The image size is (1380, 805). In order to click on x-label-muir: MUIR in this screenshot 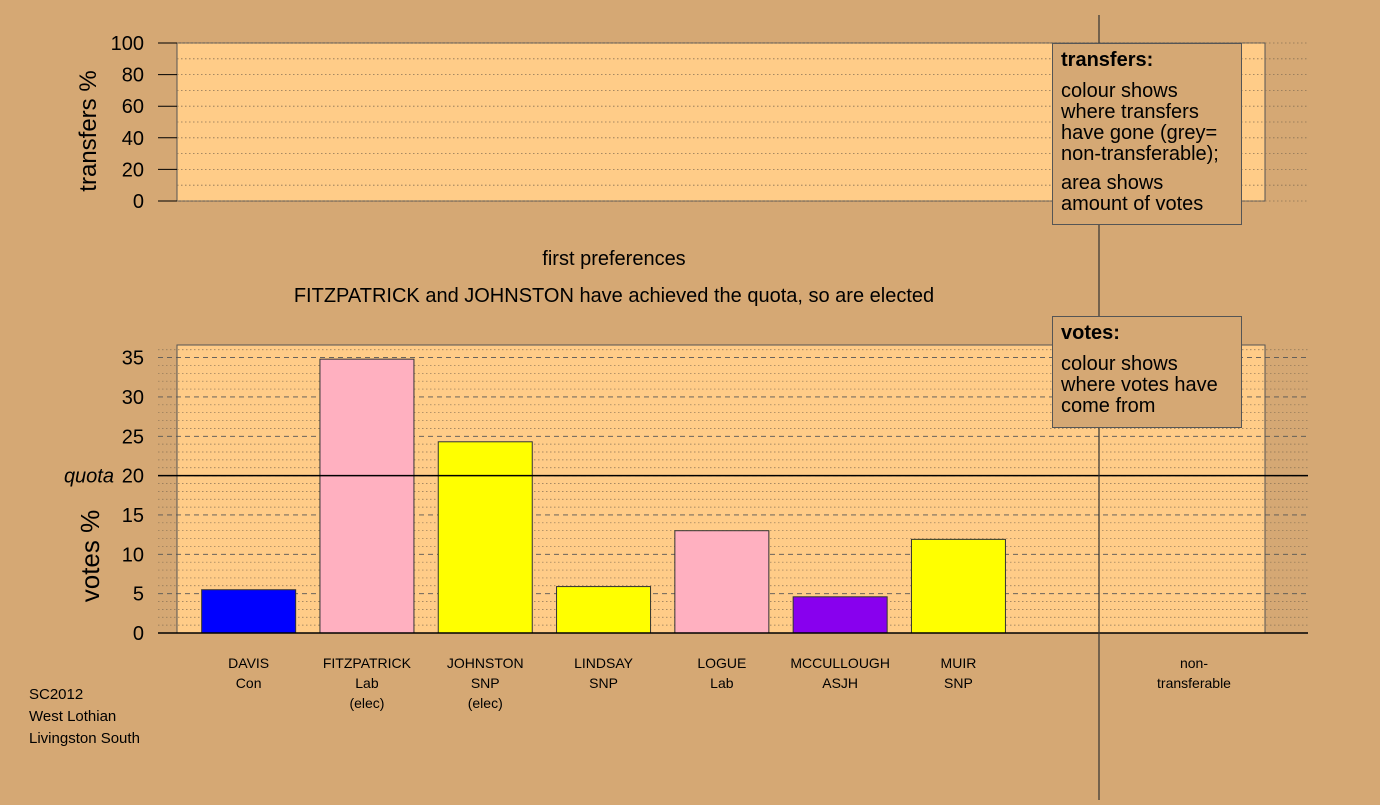, I will do `click(959, 663)`.